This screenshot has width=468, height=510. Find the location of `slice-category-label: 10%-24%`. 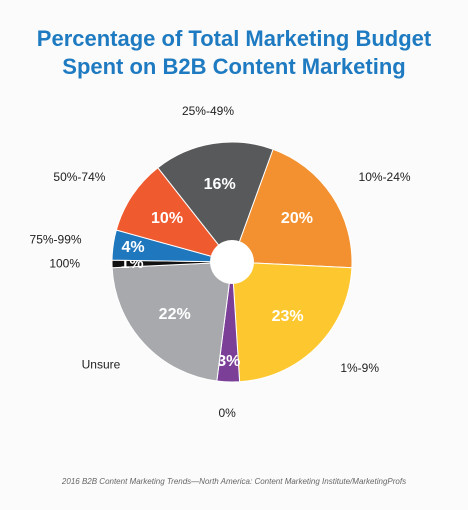

slice-category-label: 10%-24% is located at coordinates (385, 177).